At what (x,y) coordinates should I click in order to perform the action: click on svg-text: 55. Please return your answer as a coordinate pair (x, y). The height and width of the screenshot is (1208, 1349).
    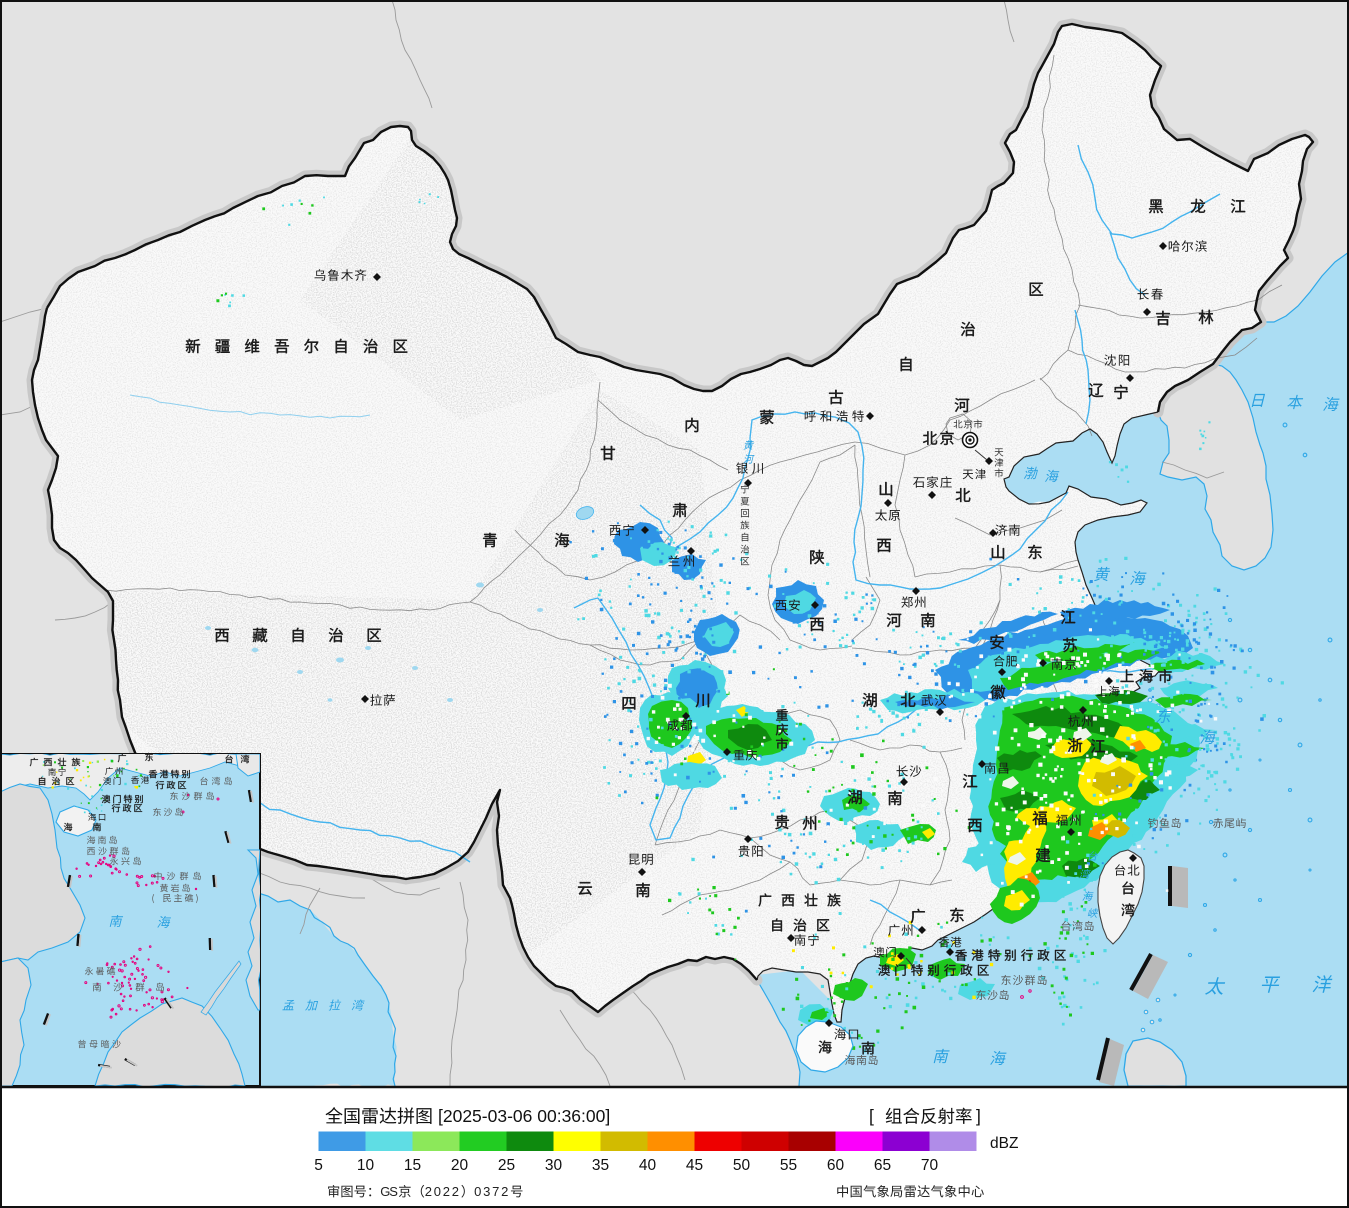
    Looking at the image, I should click on (788, 1165).